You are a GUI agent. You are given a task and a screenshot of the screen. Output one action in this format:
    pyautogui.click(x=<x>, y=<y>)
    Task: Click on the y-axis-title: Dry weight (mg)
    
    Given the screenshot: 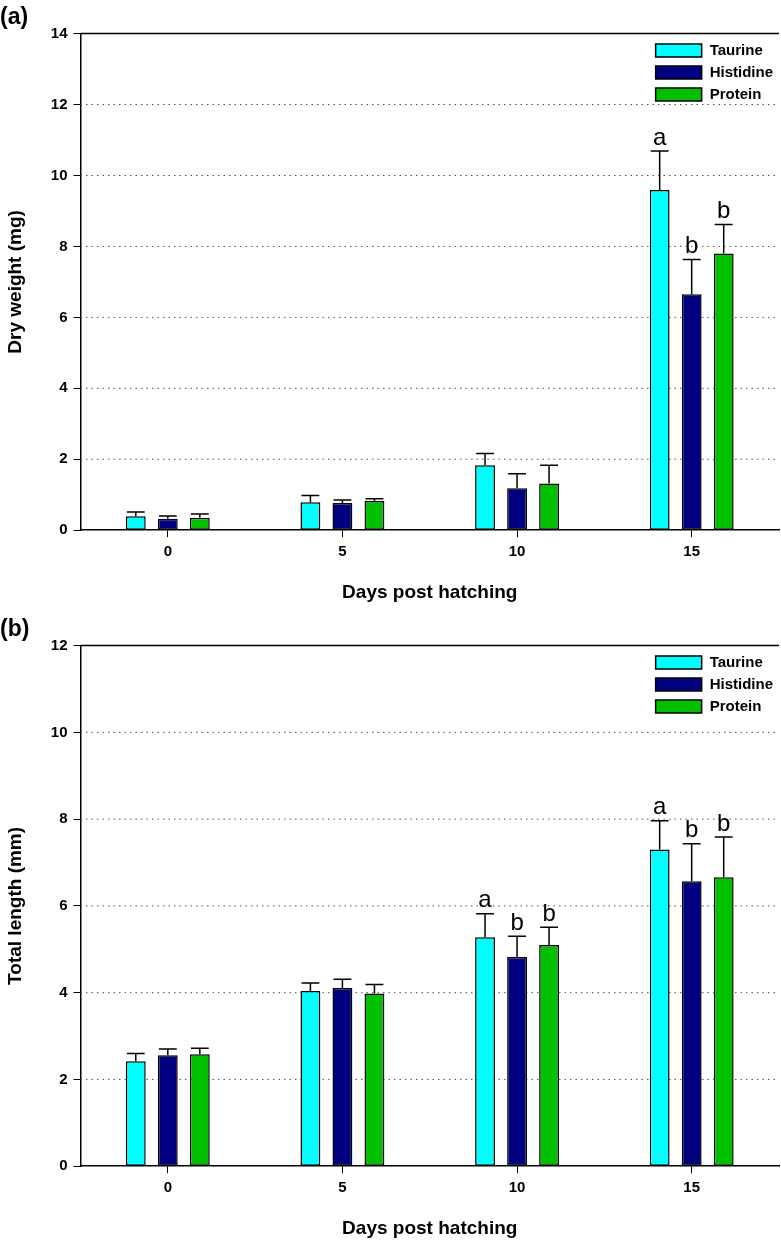 What is the action you would take?
    pyautogui.click(x=14, y=282)
    